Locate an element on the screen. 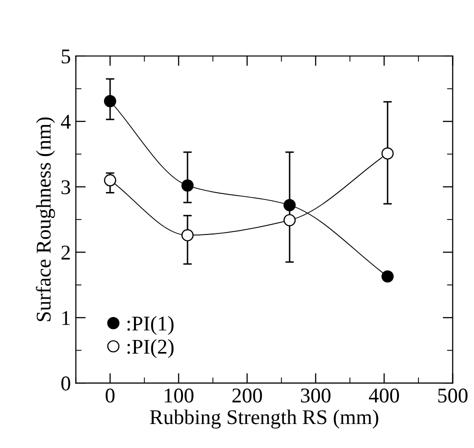 This screenshot has height=448, width=474. y-tick-label: 0 is located at coordinates (65, 383).